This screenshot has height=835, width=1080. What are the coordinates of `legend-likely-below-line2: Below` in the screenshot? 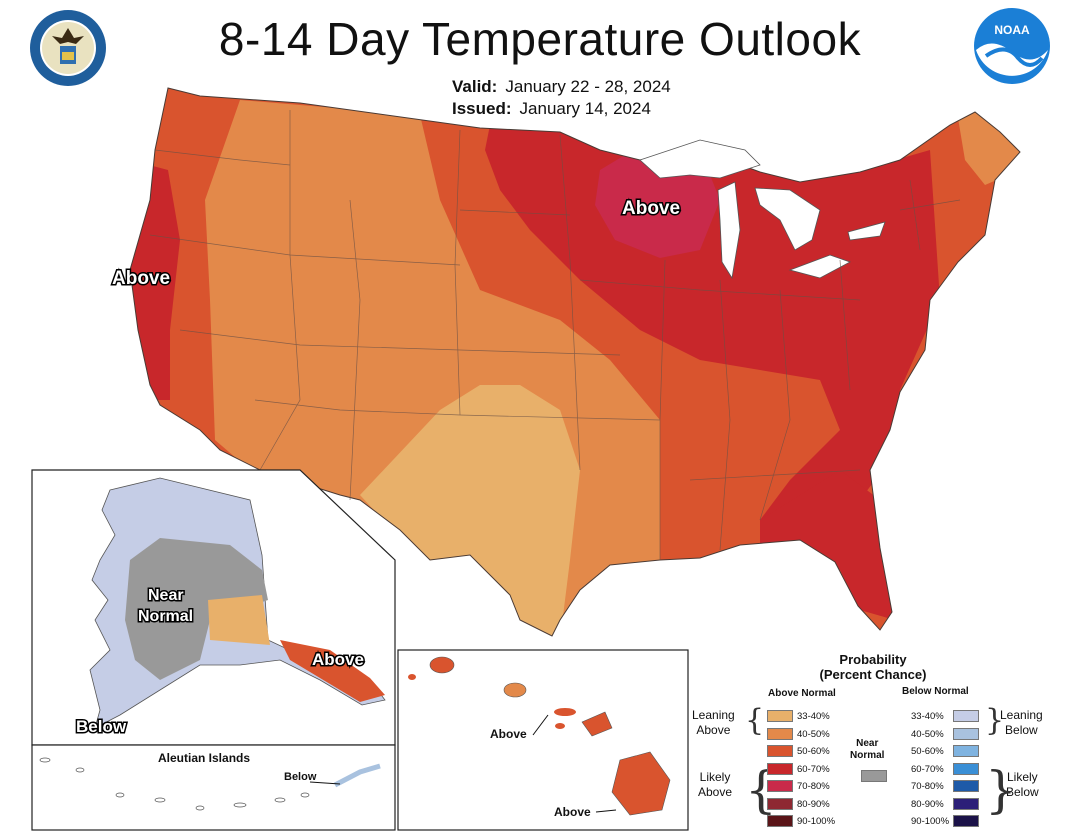 It's located at (1022, 792).